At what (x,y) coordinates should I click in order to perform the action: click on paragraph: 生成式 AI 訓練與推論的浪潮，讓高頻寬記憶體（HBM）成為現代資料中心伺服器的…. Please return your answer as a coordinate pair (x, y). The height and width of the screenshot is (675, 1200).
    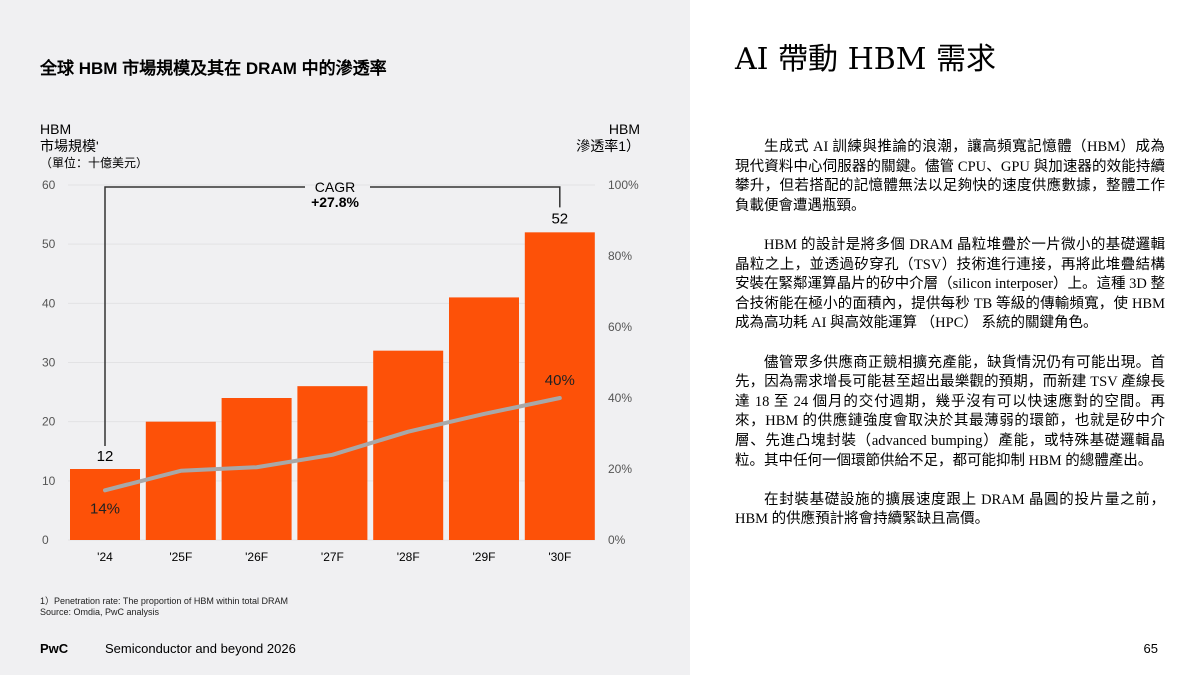
    Looking at the image, I should click on (950, 176).